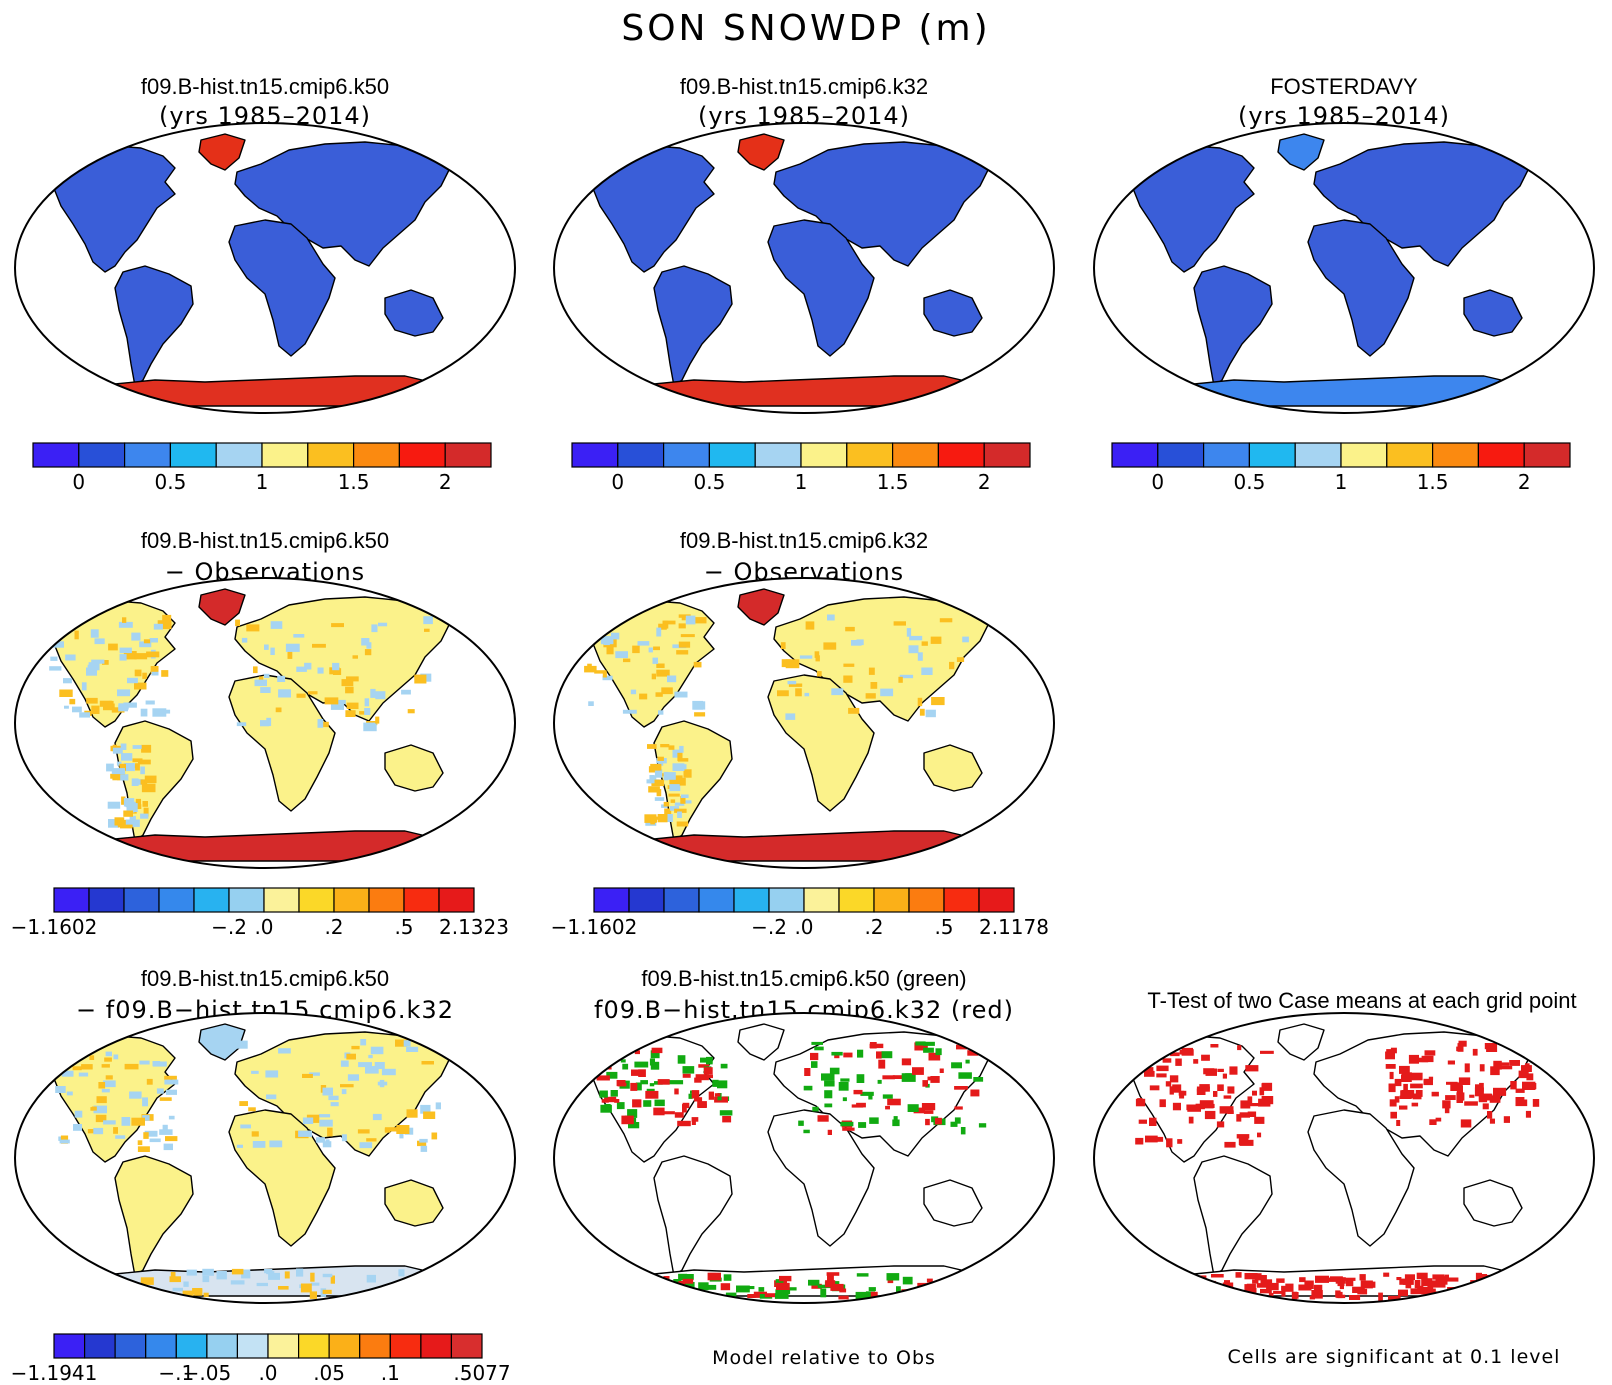  I want to click on colorbar-tick-label: .1, so click(390, 1373).